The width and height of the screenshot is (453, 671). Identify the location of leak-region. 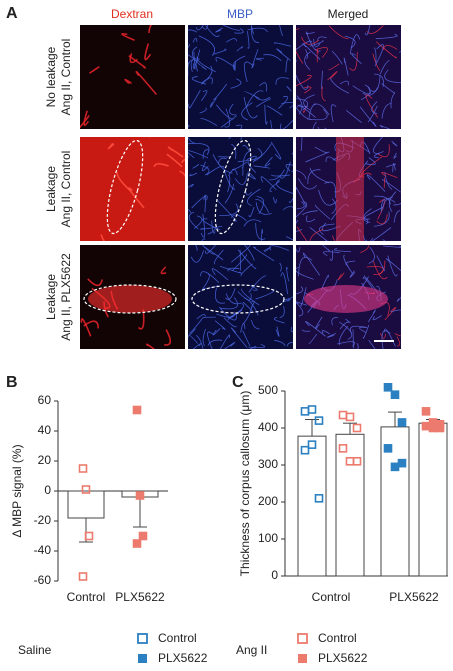
(346, 299).